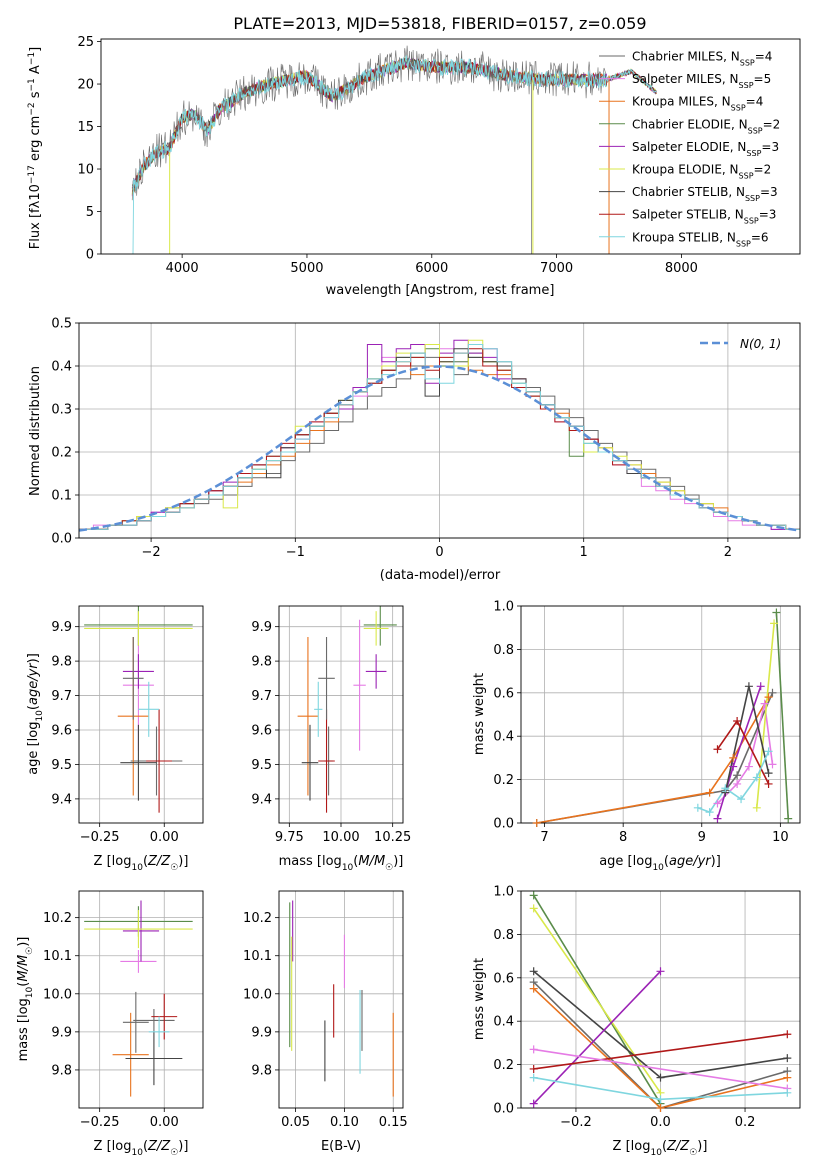  What do you see at coordinates (697, 104) in the screenshot?
I see `legend-label: Kroupa MILES, NSSP=4` at bounding box center [697, 104].